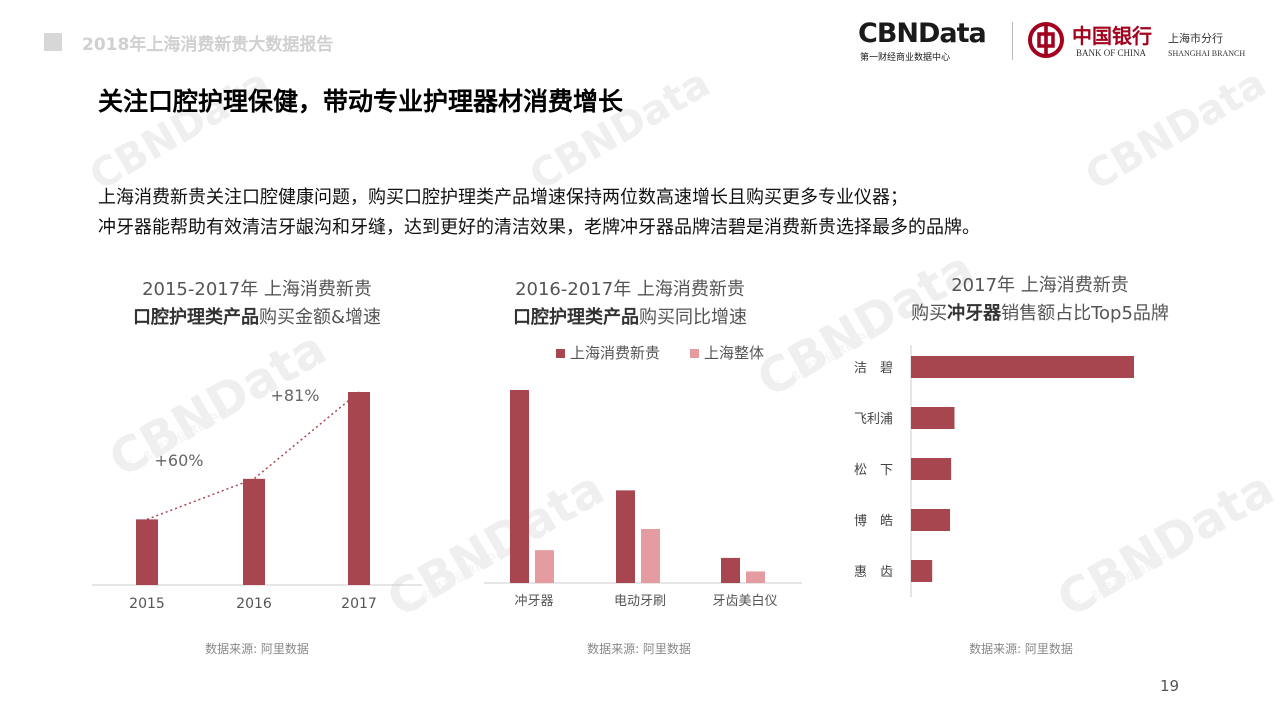 The width and height of the screenshot is (1280, 720). I want to click on chart3-title-line1: 2017年 上海消费新贵, so click(1040, 285).